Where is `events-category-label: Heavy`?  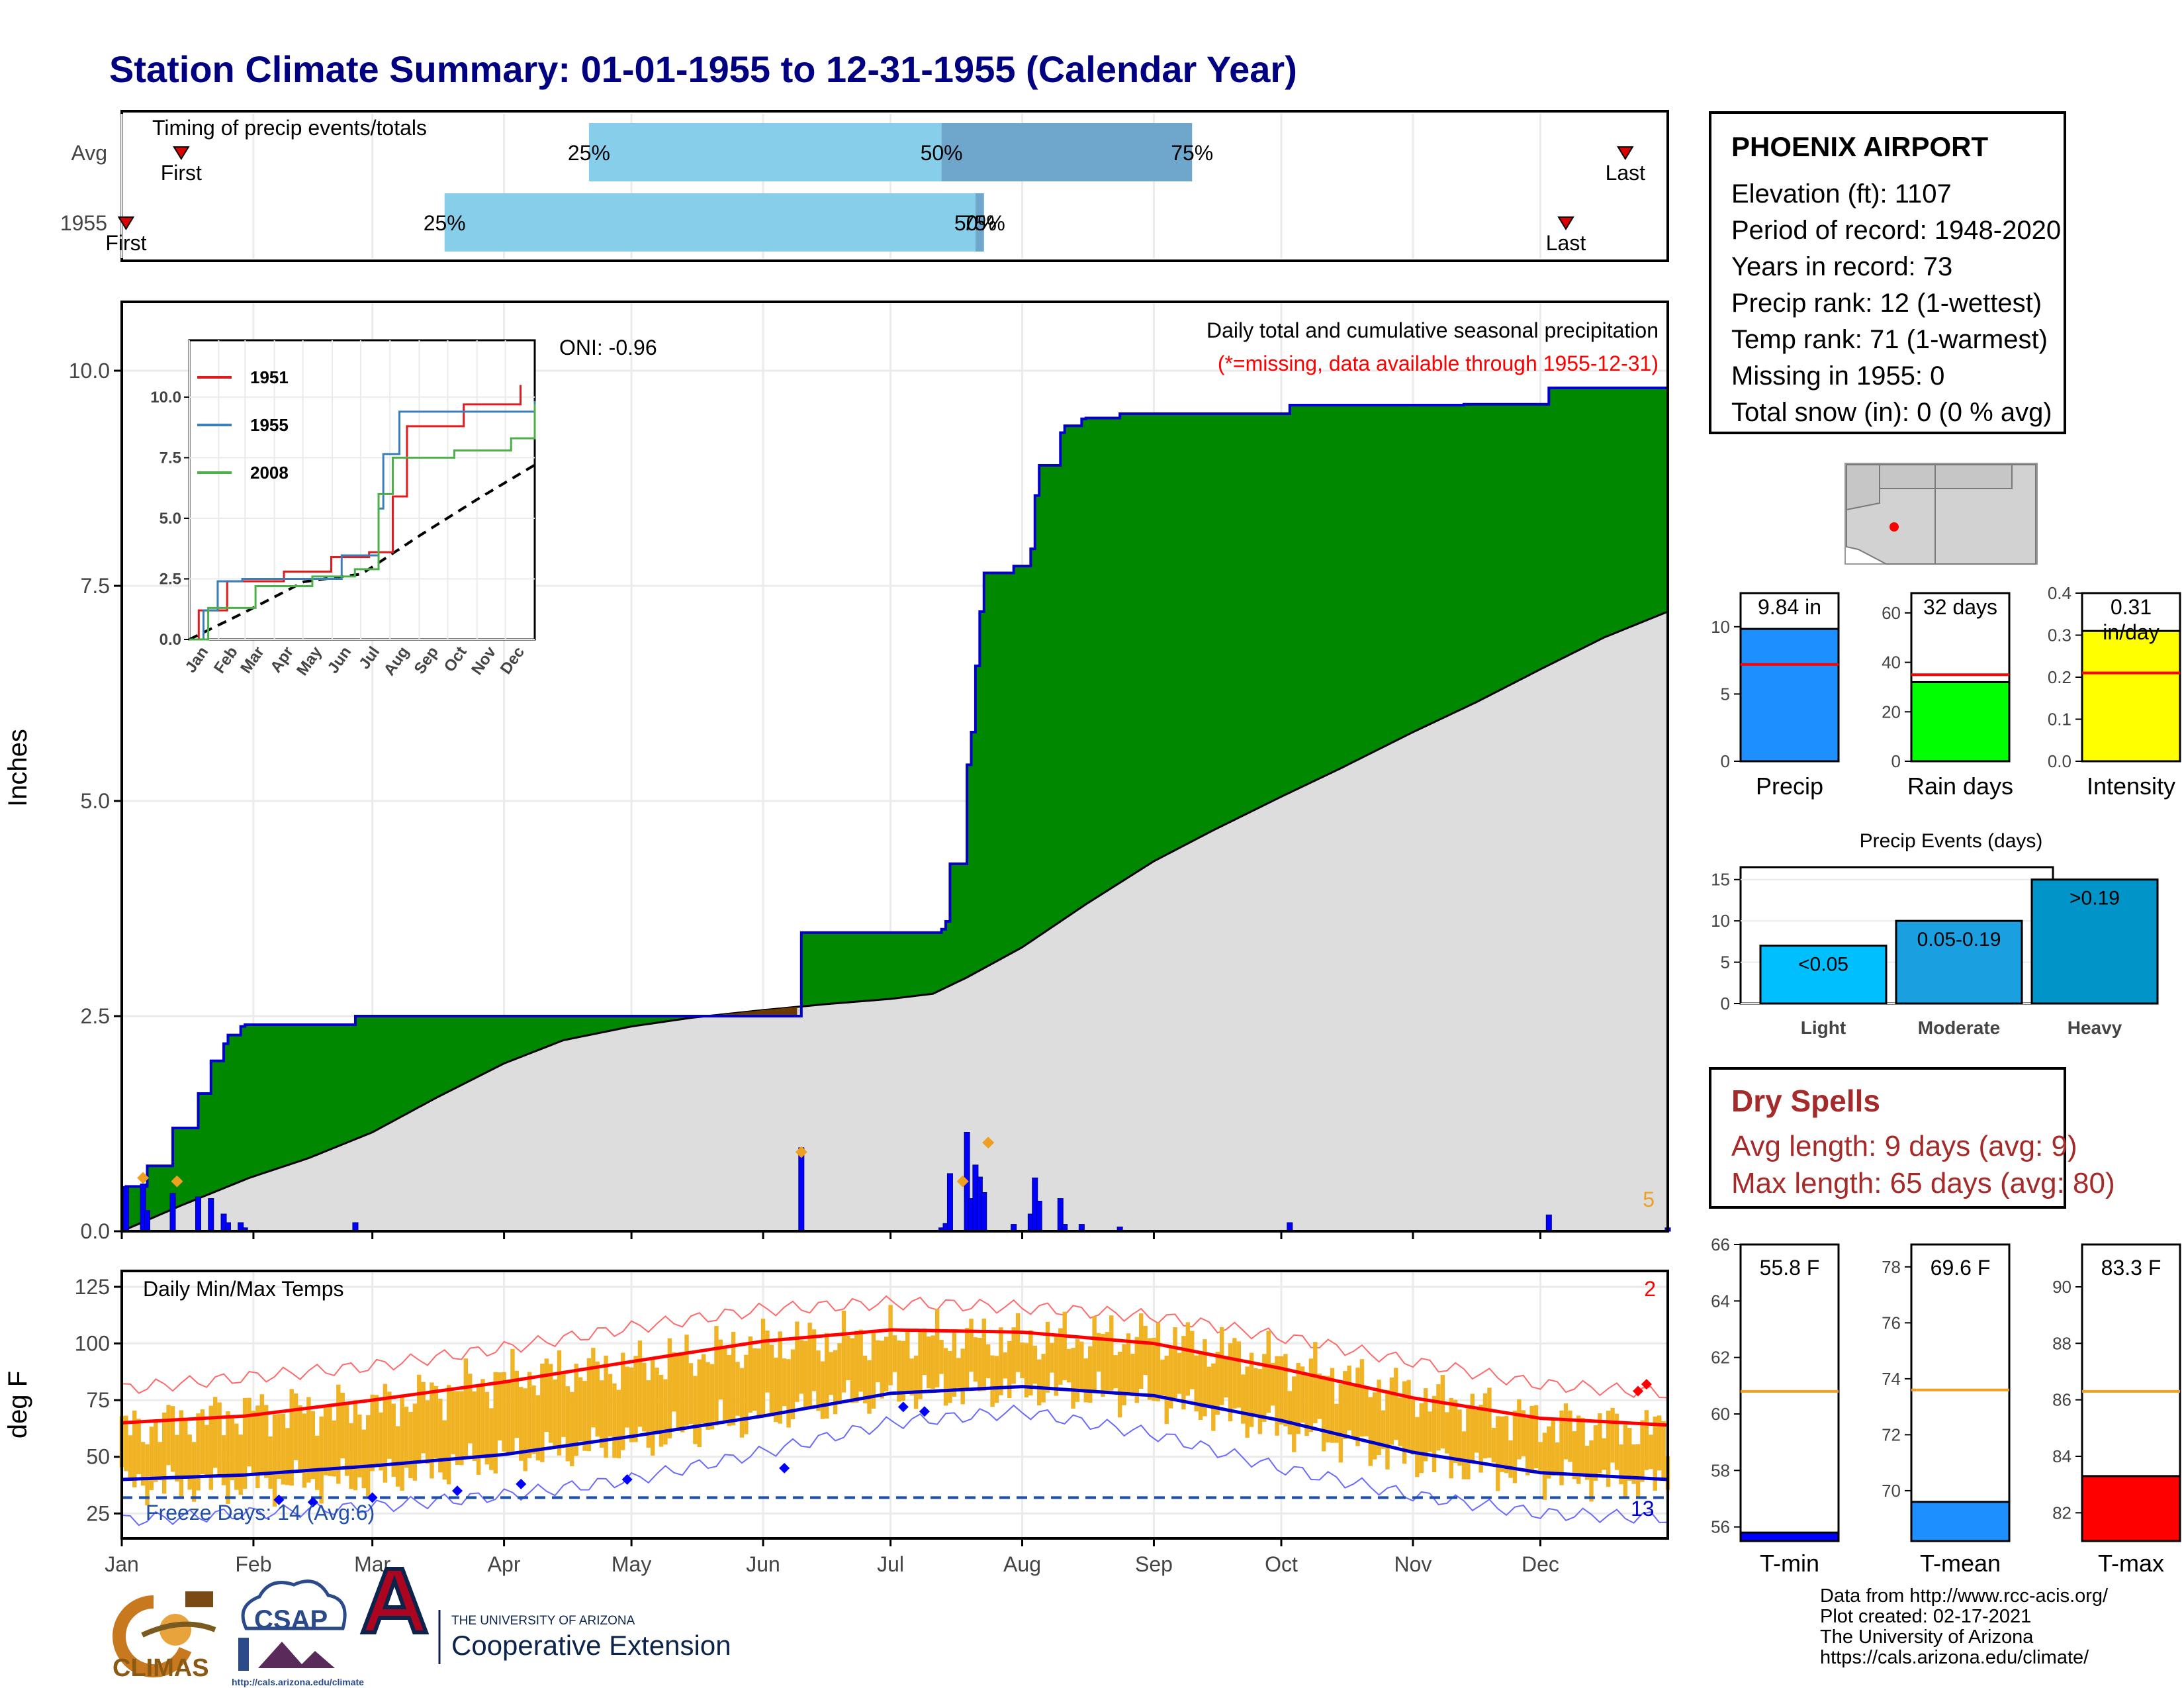
events-category-label: Heavy is located at coordinates (2095, 1027).